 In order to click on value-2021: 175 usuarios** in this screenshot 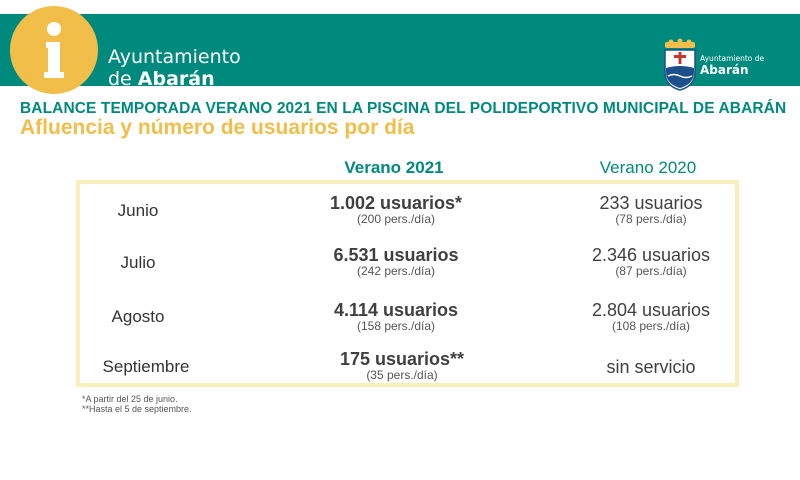, I will do `click(402, 359)`.